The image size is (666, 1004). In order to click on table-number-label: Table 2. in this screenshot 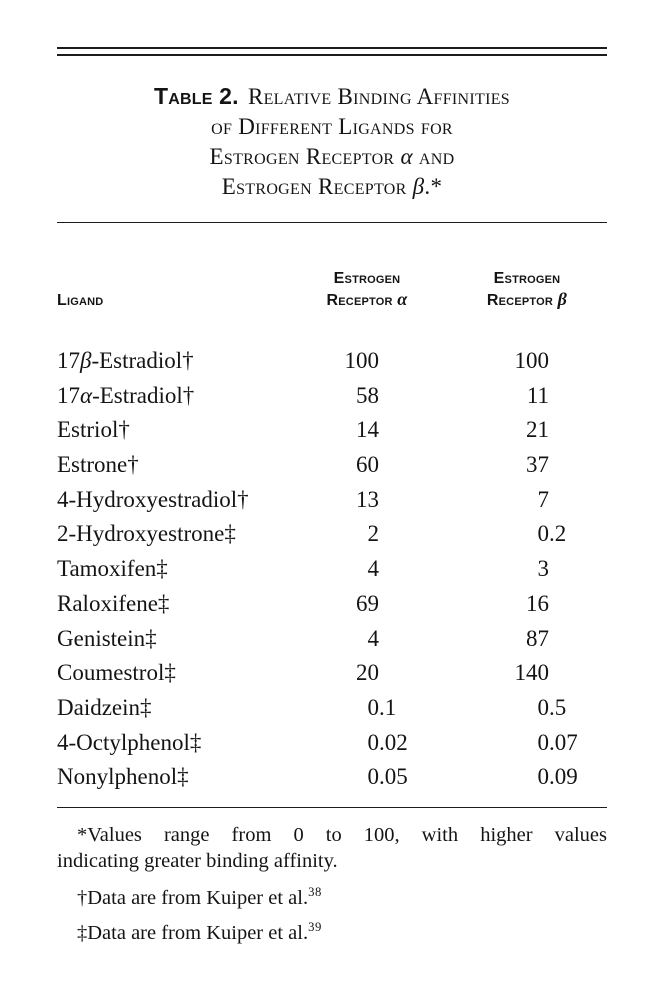, I will do `click(196, 96)`.